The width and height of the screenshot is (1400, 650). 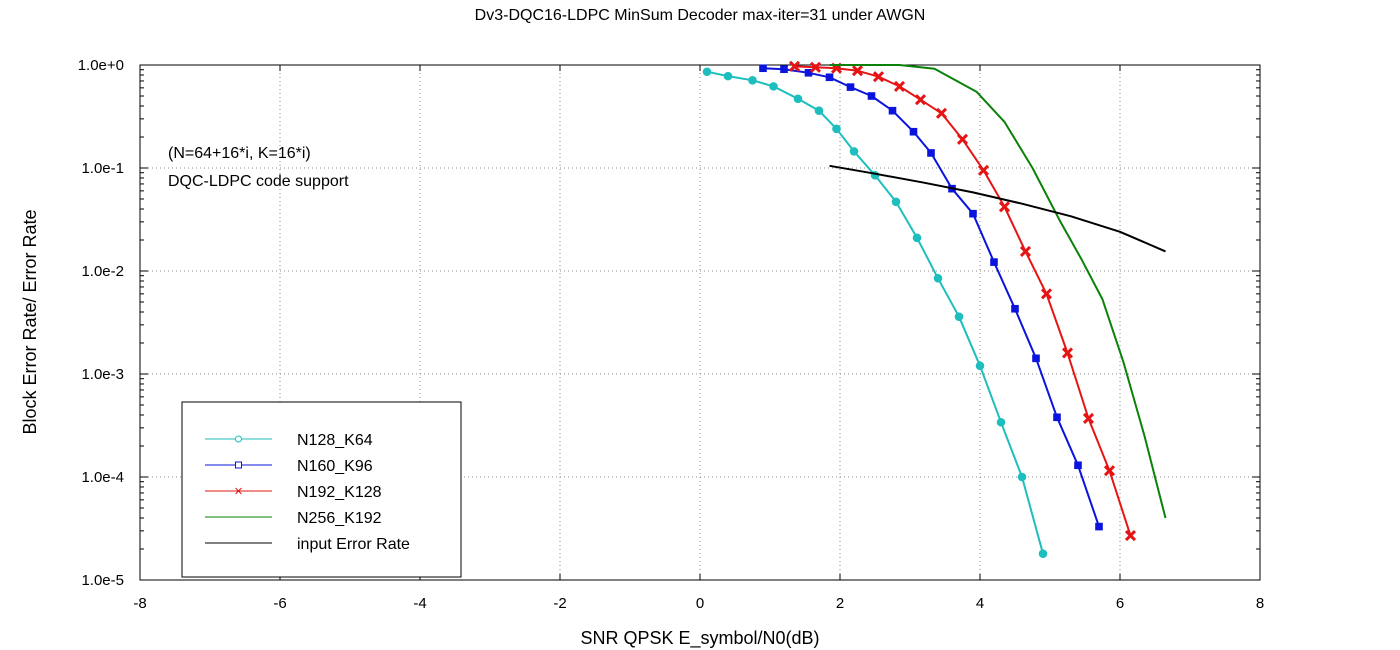 I want to click on x-tick-label: 8, so click(x=1260, y=603).